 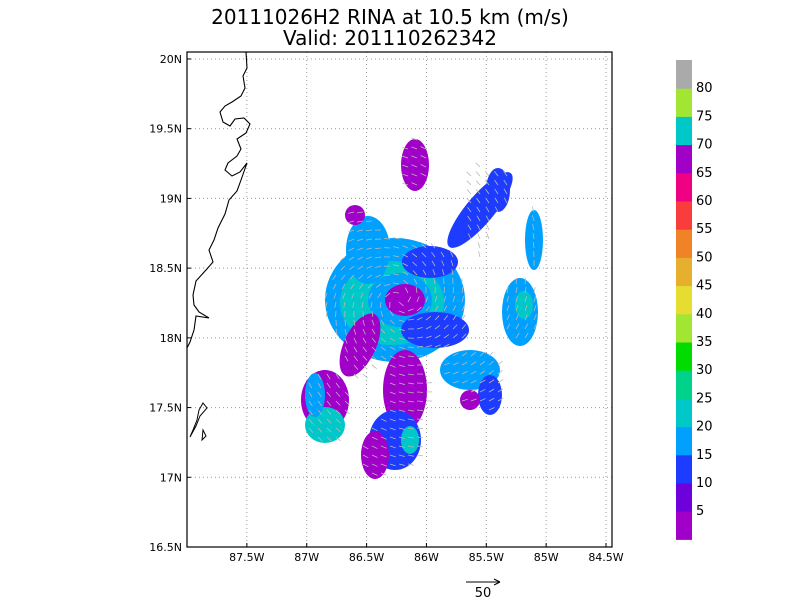 What do you see at coordinates (165, 408) in the screenshot?
I see `y-tick-label: 17.5N` at bounding box center [165, 408].